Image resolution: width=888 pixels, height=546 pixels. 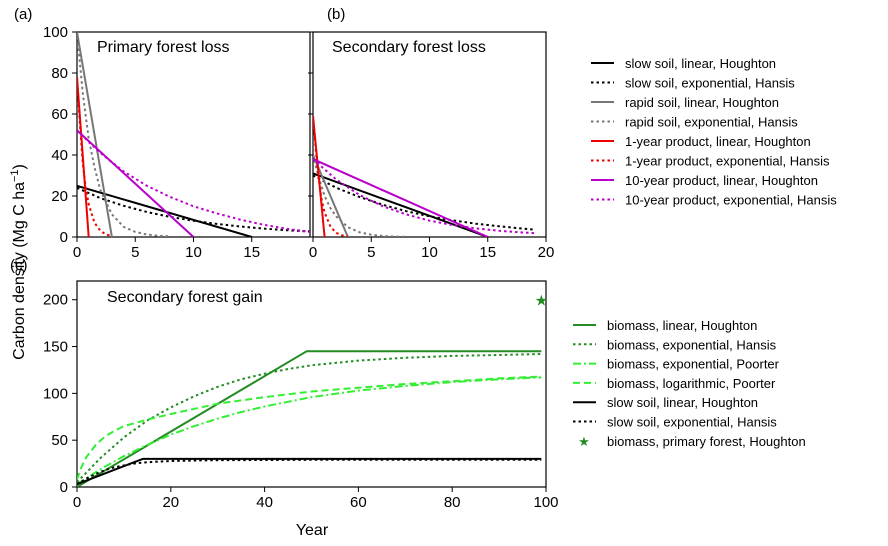 What do you see at coordinates (185, 297) in the screenshot?
I see `panel-c-title: Secondary forest gain` at bounding box center [185, 297].